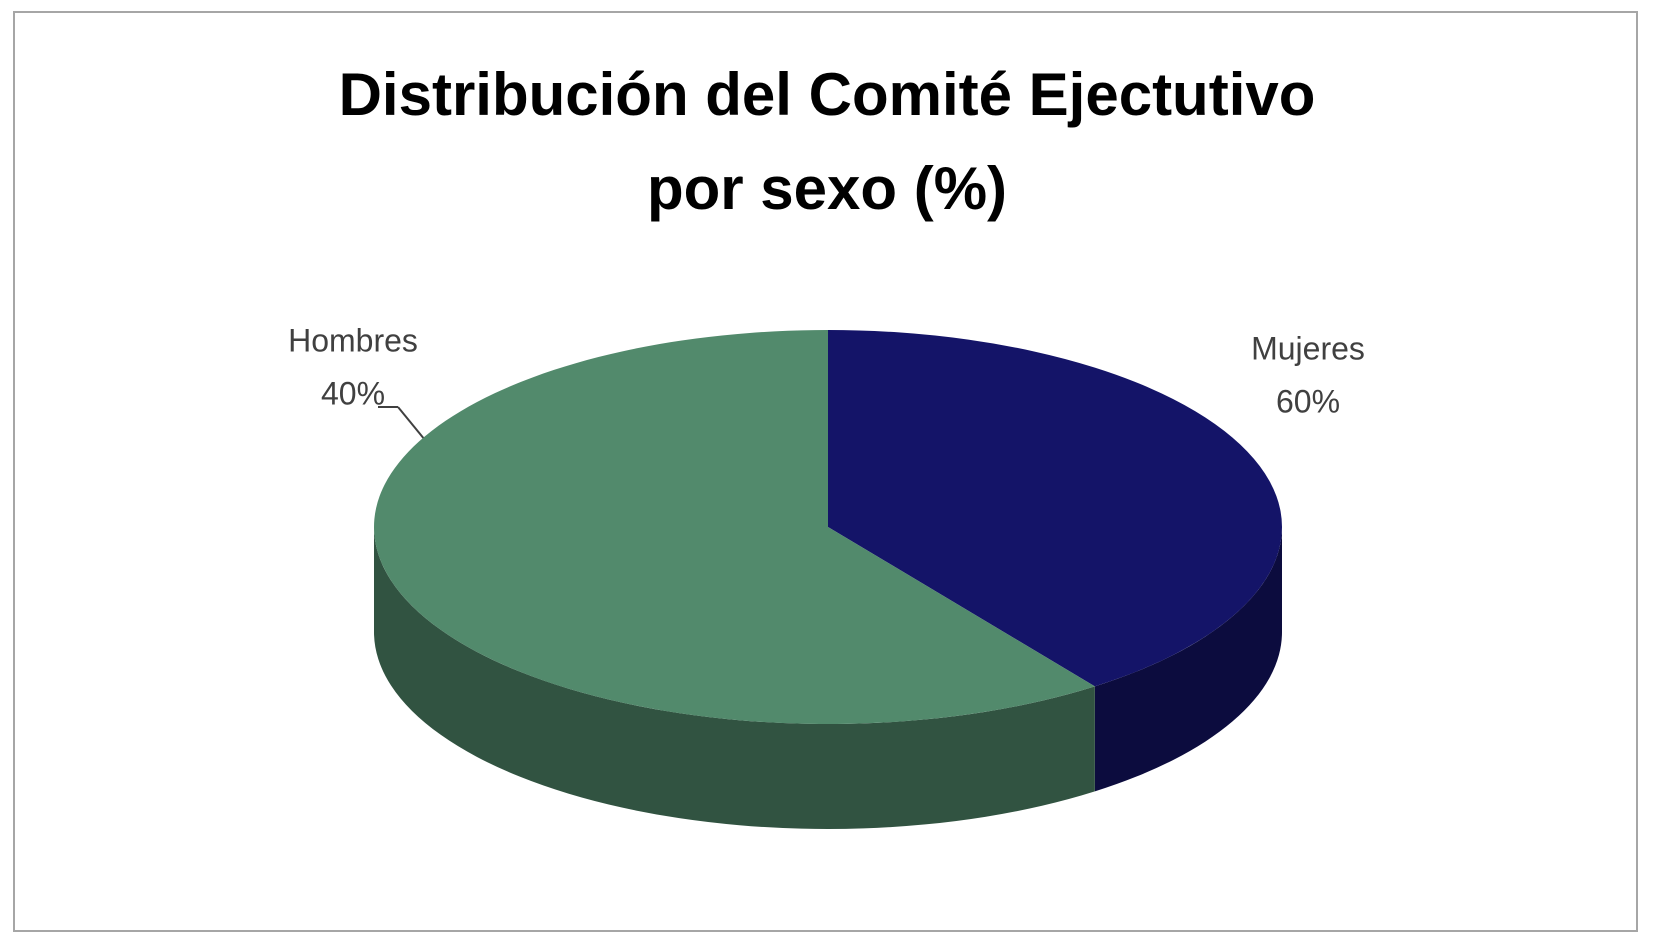  Describe the element at coordinates (1055, 508) in the screenshot. I see `pie-slice` at that location.